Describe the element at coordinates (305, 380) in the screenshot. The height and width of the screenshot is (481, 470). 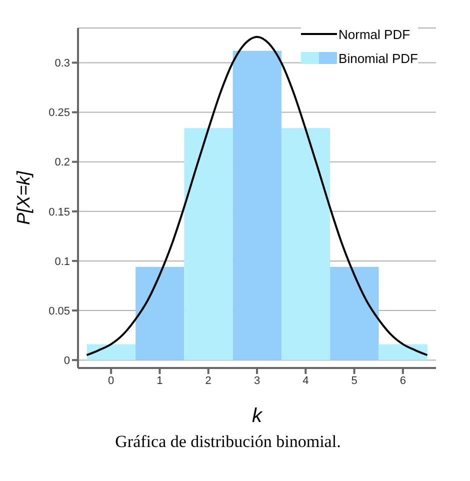
I see `x-tick-label: 4` at that location.